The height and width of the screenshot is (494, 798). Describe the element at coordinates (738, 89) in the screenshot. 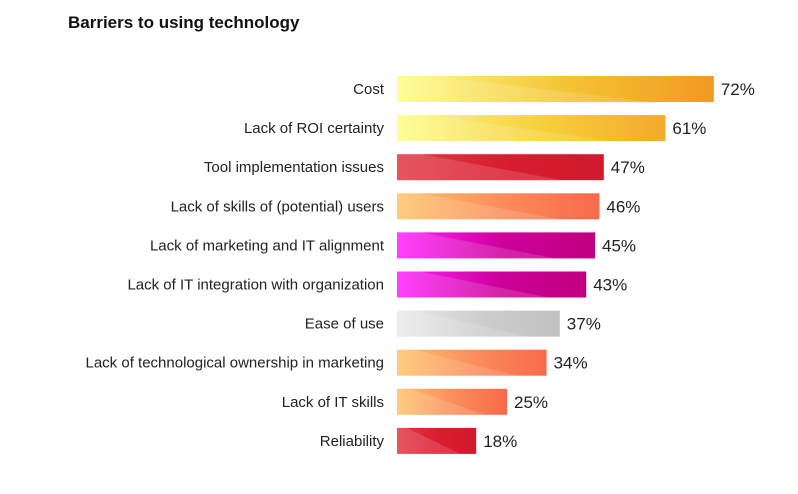

I see `value-label: 72%` at that location.